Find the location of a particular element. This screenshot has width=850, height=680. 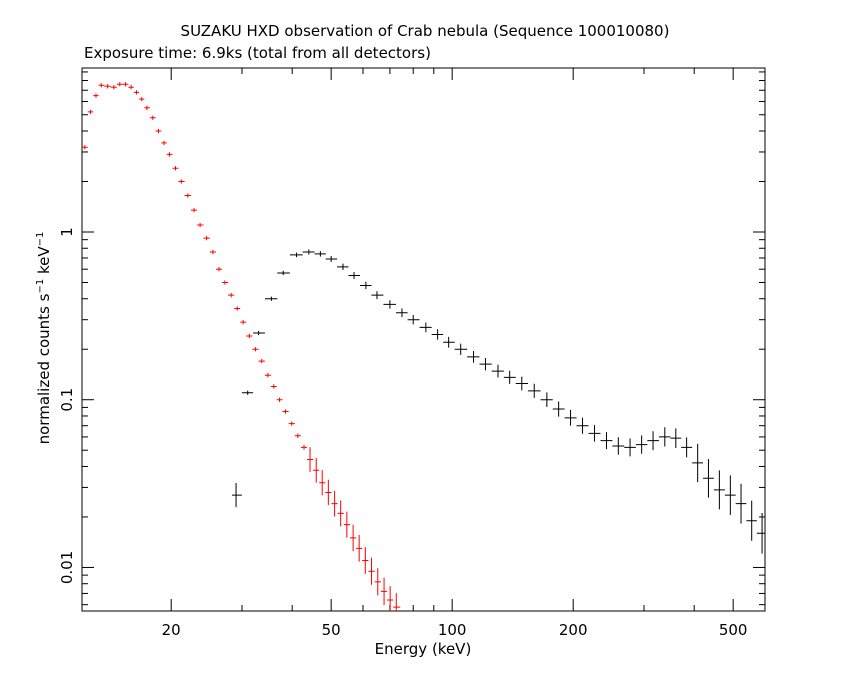

y-axis-label-exponent-1: −1 is located at coordinates (40, 286).